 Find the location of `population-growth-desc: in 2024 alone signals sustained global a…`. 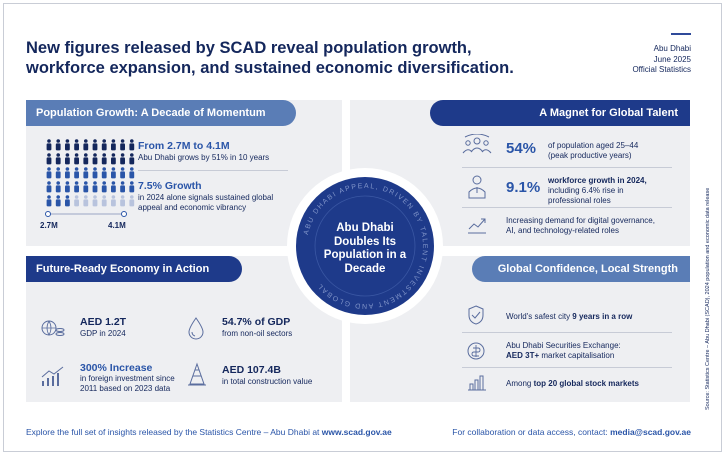

population-growth-desc: in 2024 alone signals sustained global a… is located at coordinates (206, 202).